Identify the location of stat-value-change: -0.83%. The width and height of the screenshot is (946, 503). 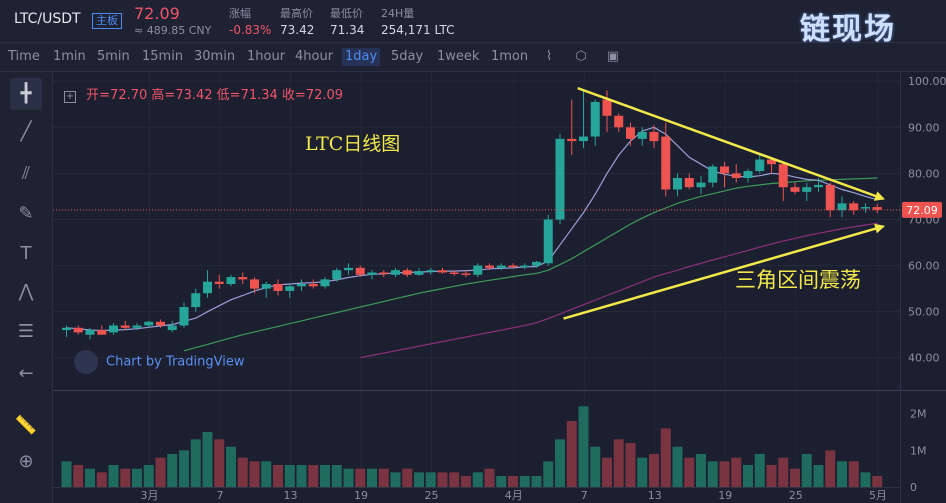
(250, 30).